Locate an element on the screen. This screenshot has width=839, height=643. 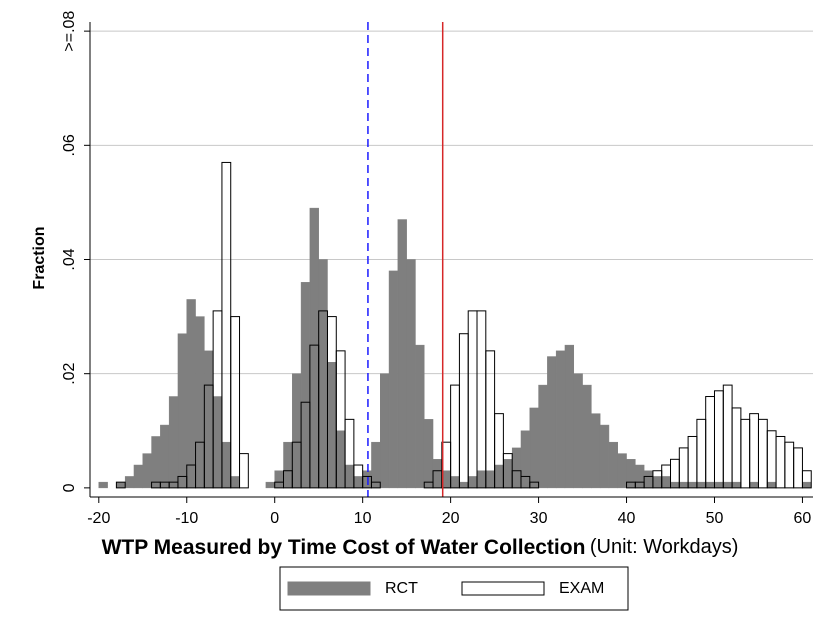
y-tick-label: .06 is located at coordinates (69, 145).